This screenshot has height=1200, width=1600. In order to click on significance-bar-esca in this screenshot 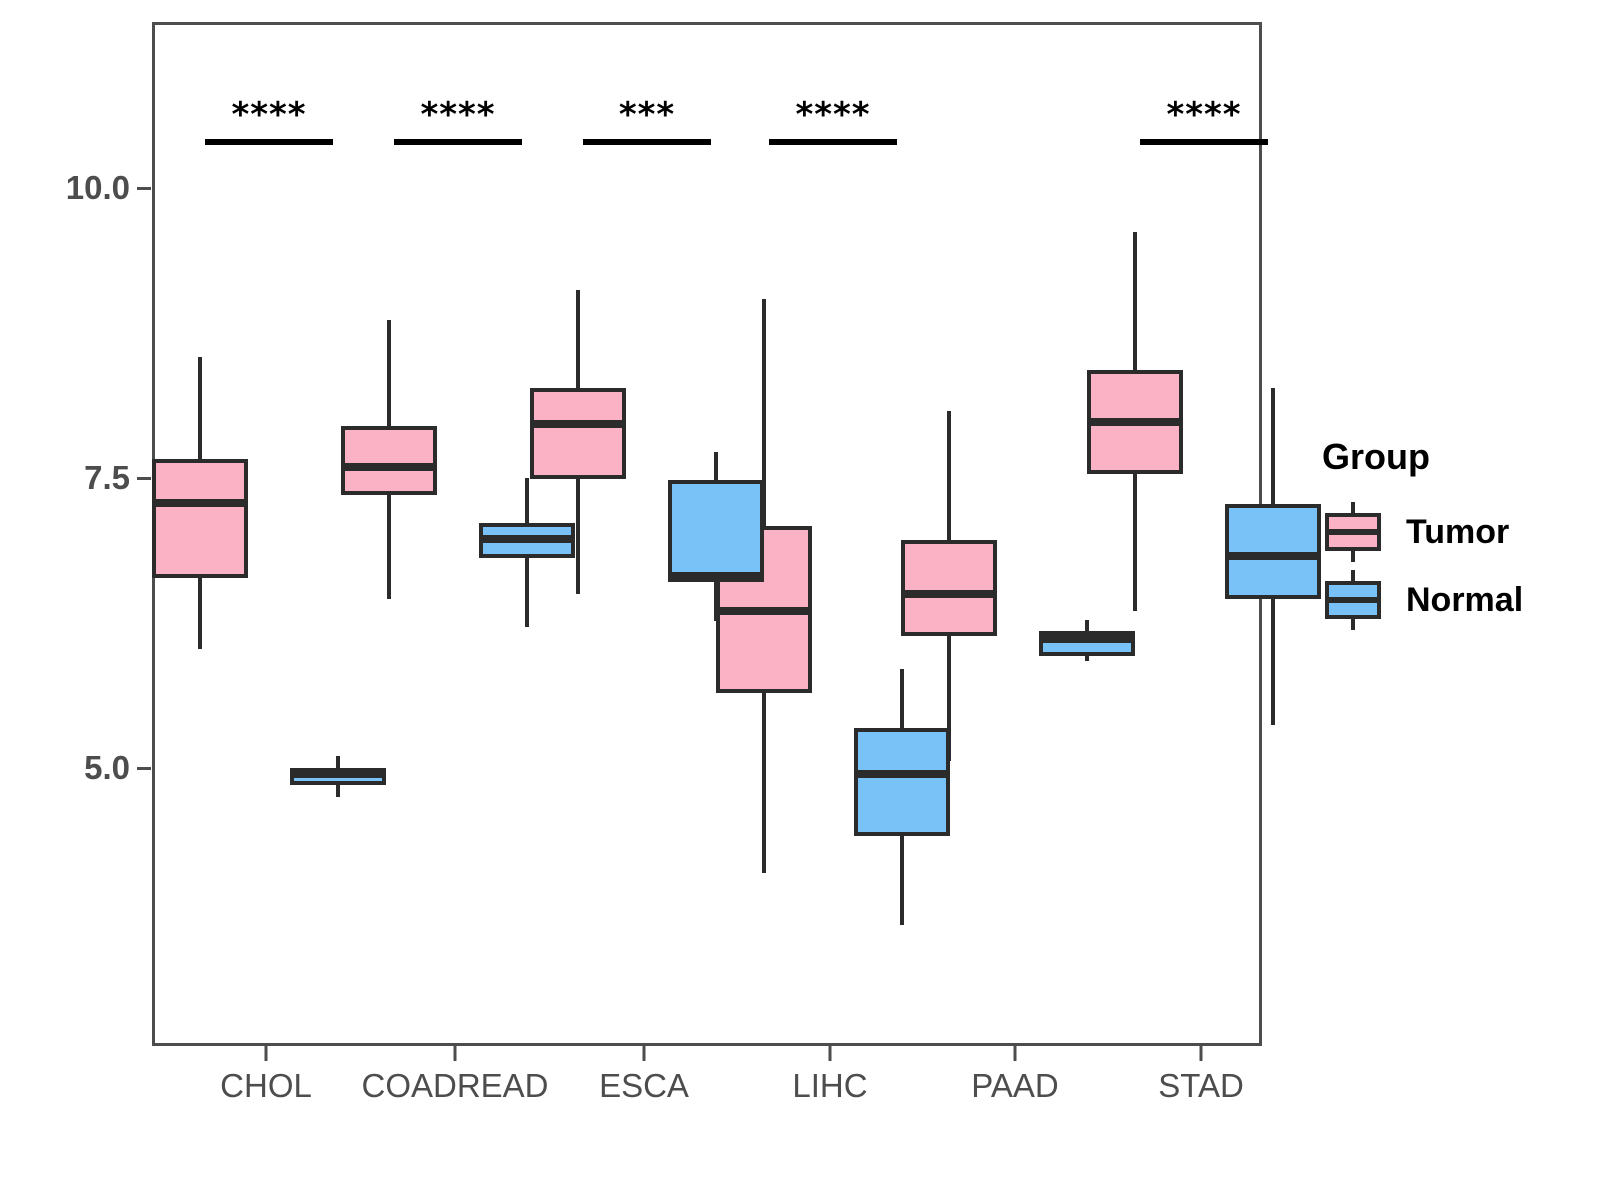, I will do `click(647, 141)`.